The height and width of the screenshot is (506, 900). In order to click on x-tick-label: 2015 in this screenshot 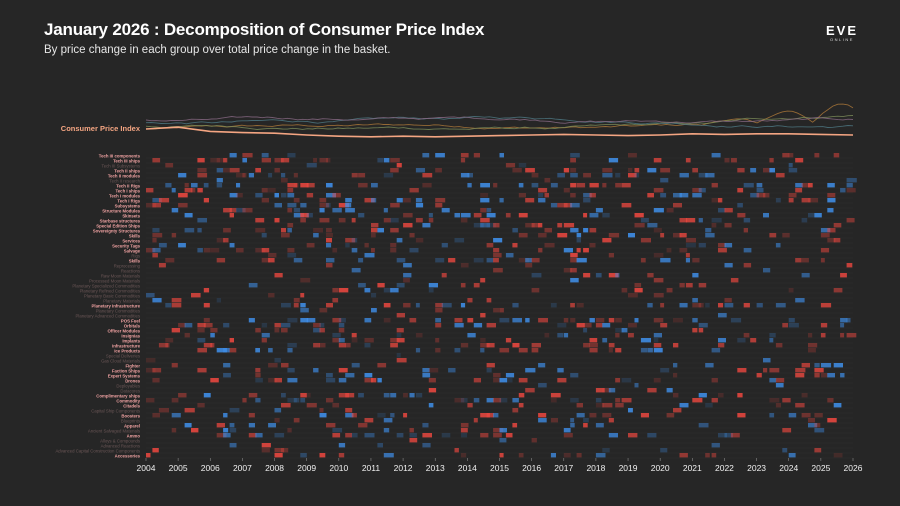, I will do `click(499, 468)`.